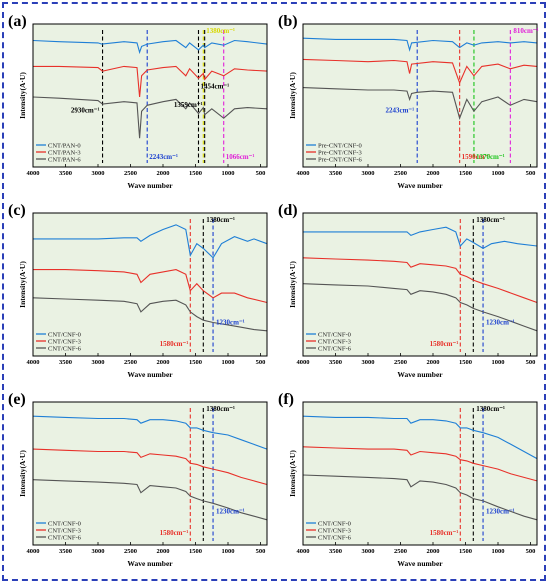 The height and width of the screenshot is (585, 550). What do you see at coordinates (85, 111) in the screenshot?
I see `peak-annotation: 2930cm⁻¹` at bounding box center [85, 111].